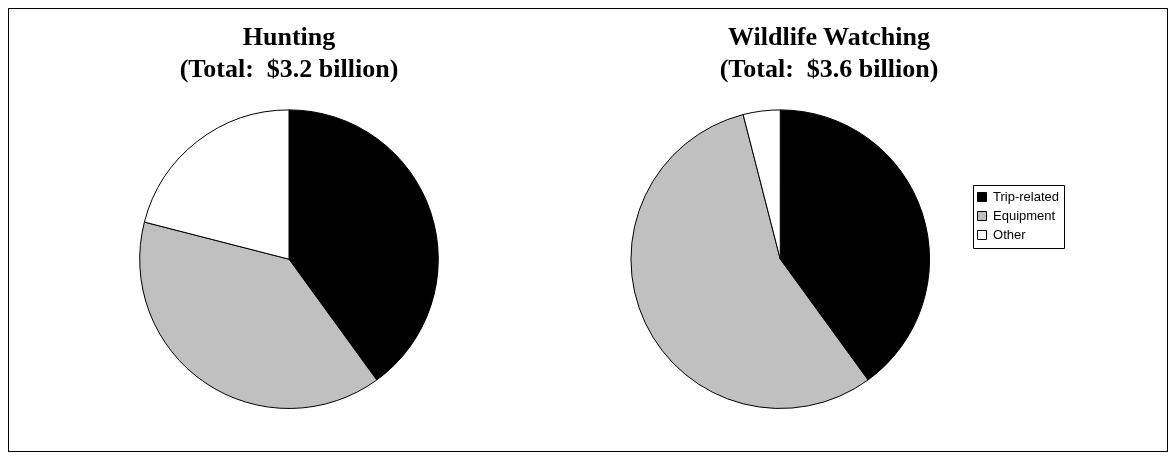 This screenshot has width=1176, height=460. What do you see at coordinates (289, 68) in the screenshot?
I see `chart-subtitle: (Total: $3.2 billion)` at bounding box center [289, 68].